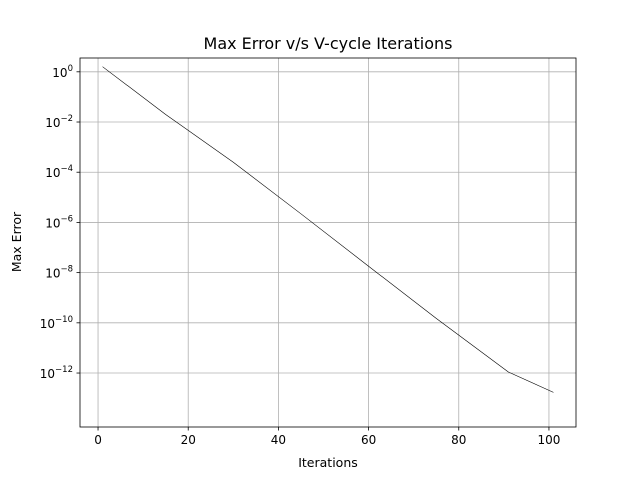  Describe the element at coordinates (16, 241) in the screenshot. I see `y-axis-label: Max Error` at that location.